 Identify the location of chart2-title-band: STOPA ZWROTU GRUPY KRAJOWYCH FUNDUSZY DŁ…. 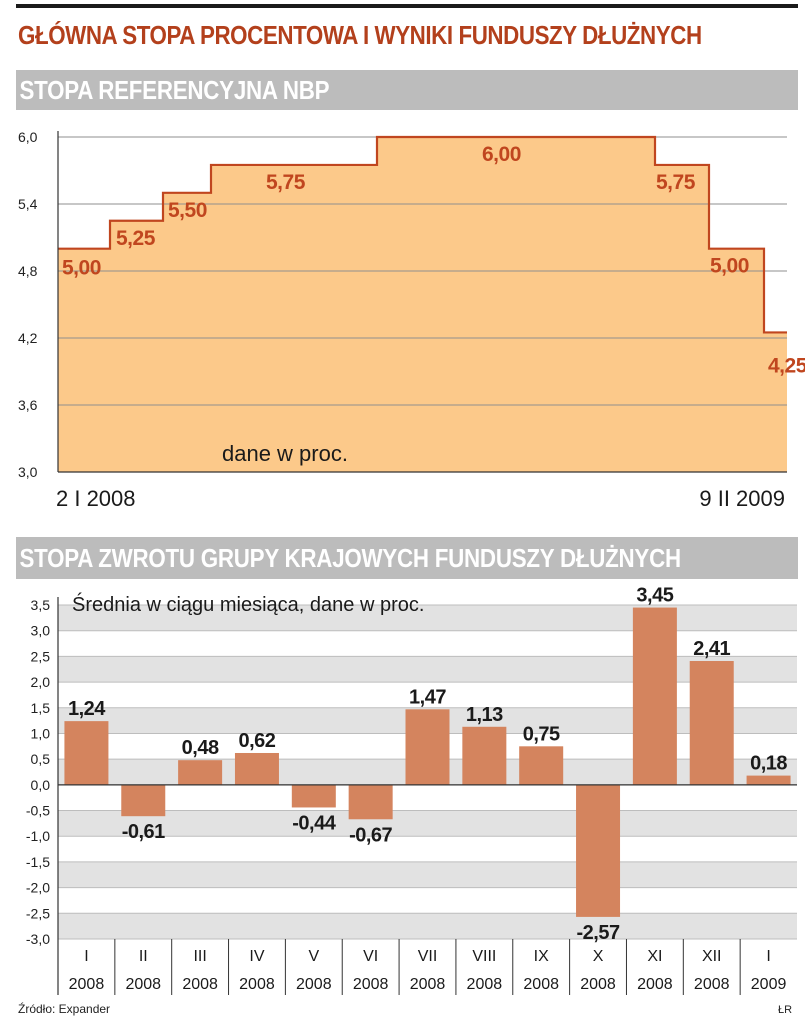
(407, 558).